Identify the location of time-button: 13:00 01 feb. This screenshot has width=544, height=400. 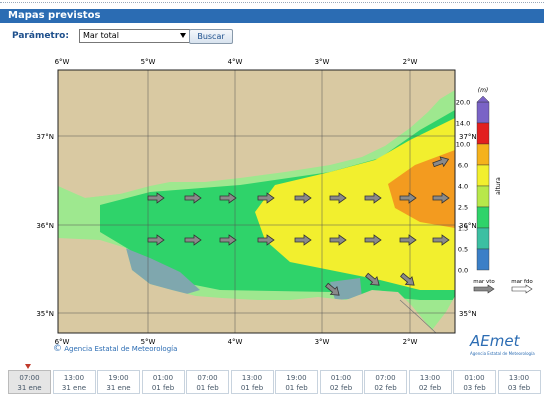
(252, 382).